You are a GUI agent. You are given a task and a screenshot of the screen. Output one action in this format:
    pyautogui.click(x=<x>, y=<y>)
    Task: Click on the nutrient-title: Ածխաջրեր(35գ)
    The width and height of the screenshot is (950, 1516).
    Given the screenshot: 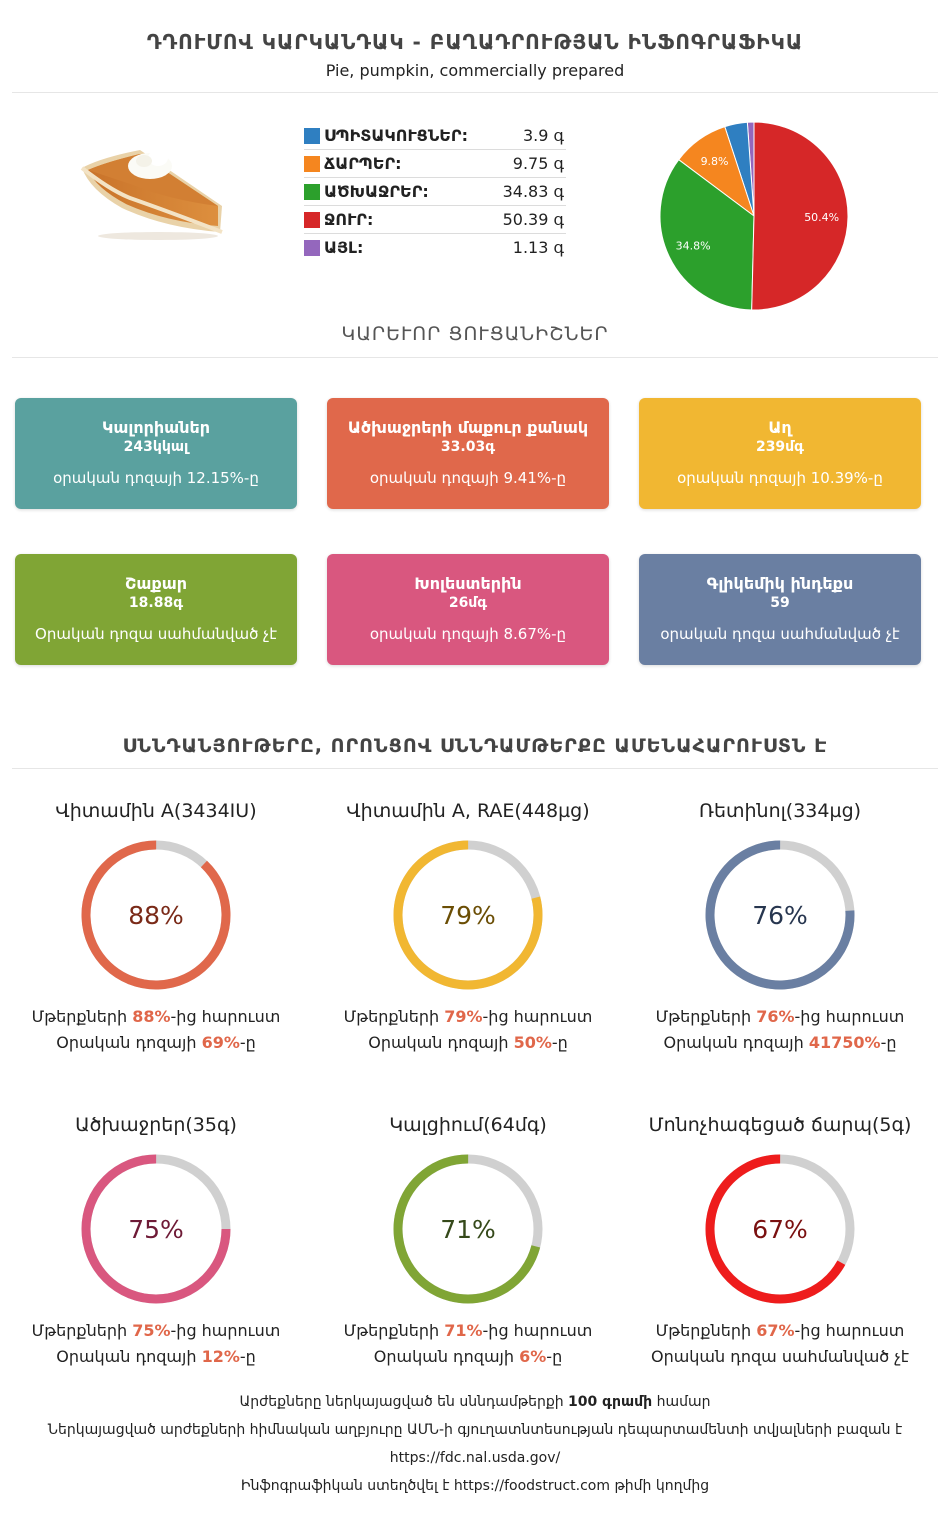 What is the action you would take?
    pyautogui.click(x=156, y=1125)
    